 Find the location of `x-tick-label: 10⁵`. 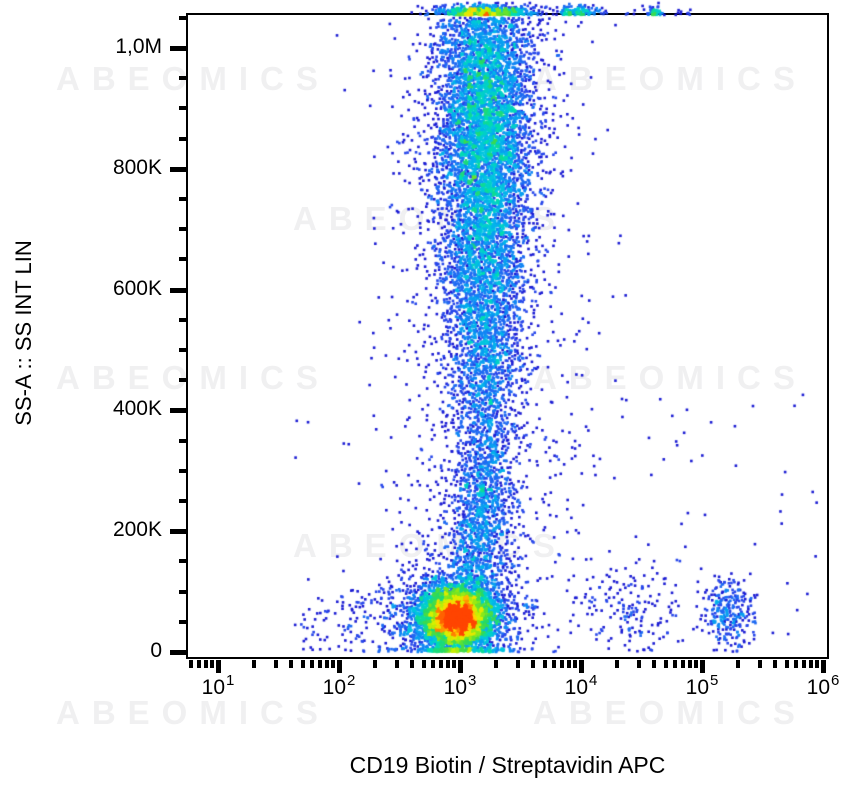

x-tick-label: 10⁵ is located at coordinates (702, 685).